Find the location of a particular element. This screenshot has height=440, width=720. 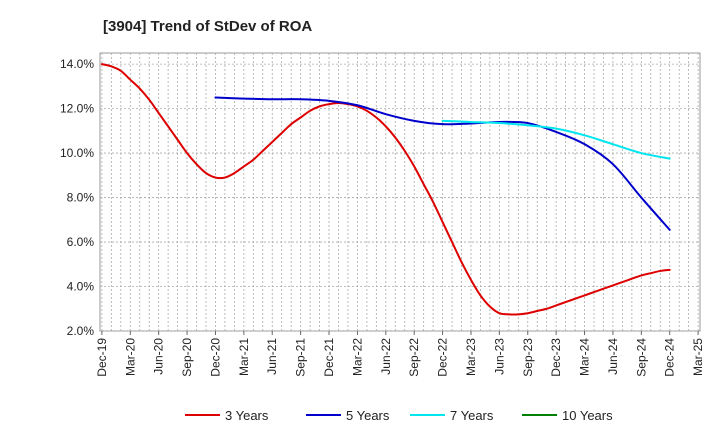

legend-label-5-years: 5 Years is located at coordinates (368, 415).